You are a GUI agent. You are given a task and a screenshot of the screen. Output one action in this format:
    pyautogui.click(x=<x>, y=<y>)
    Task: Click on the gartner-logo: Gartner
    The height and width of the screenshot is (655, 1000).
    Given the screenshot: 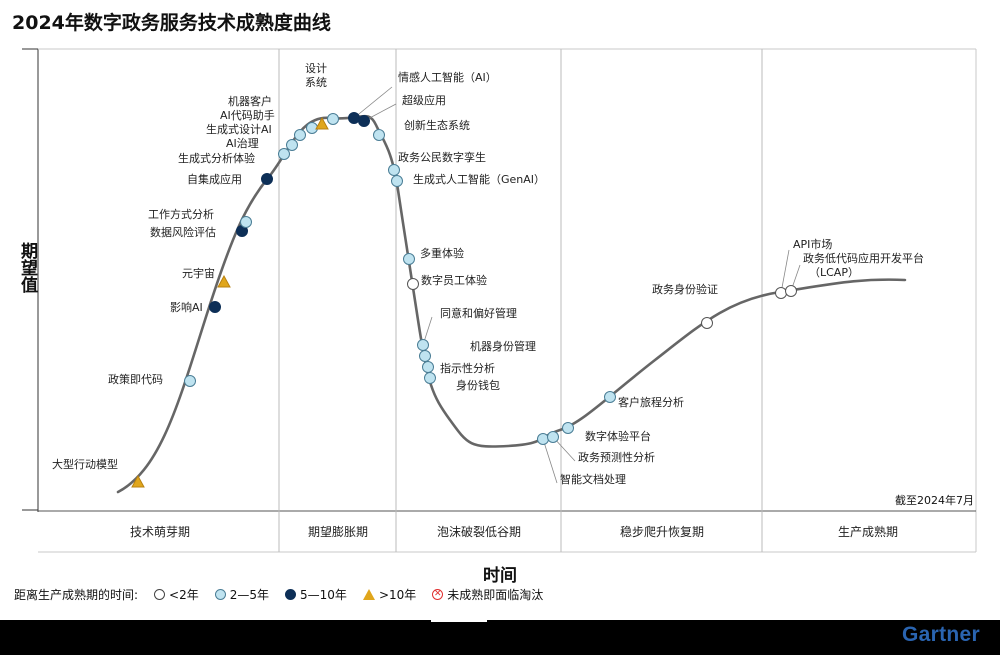 What is the action you would take?
    pyautogui.click(x=941, y=634)
    